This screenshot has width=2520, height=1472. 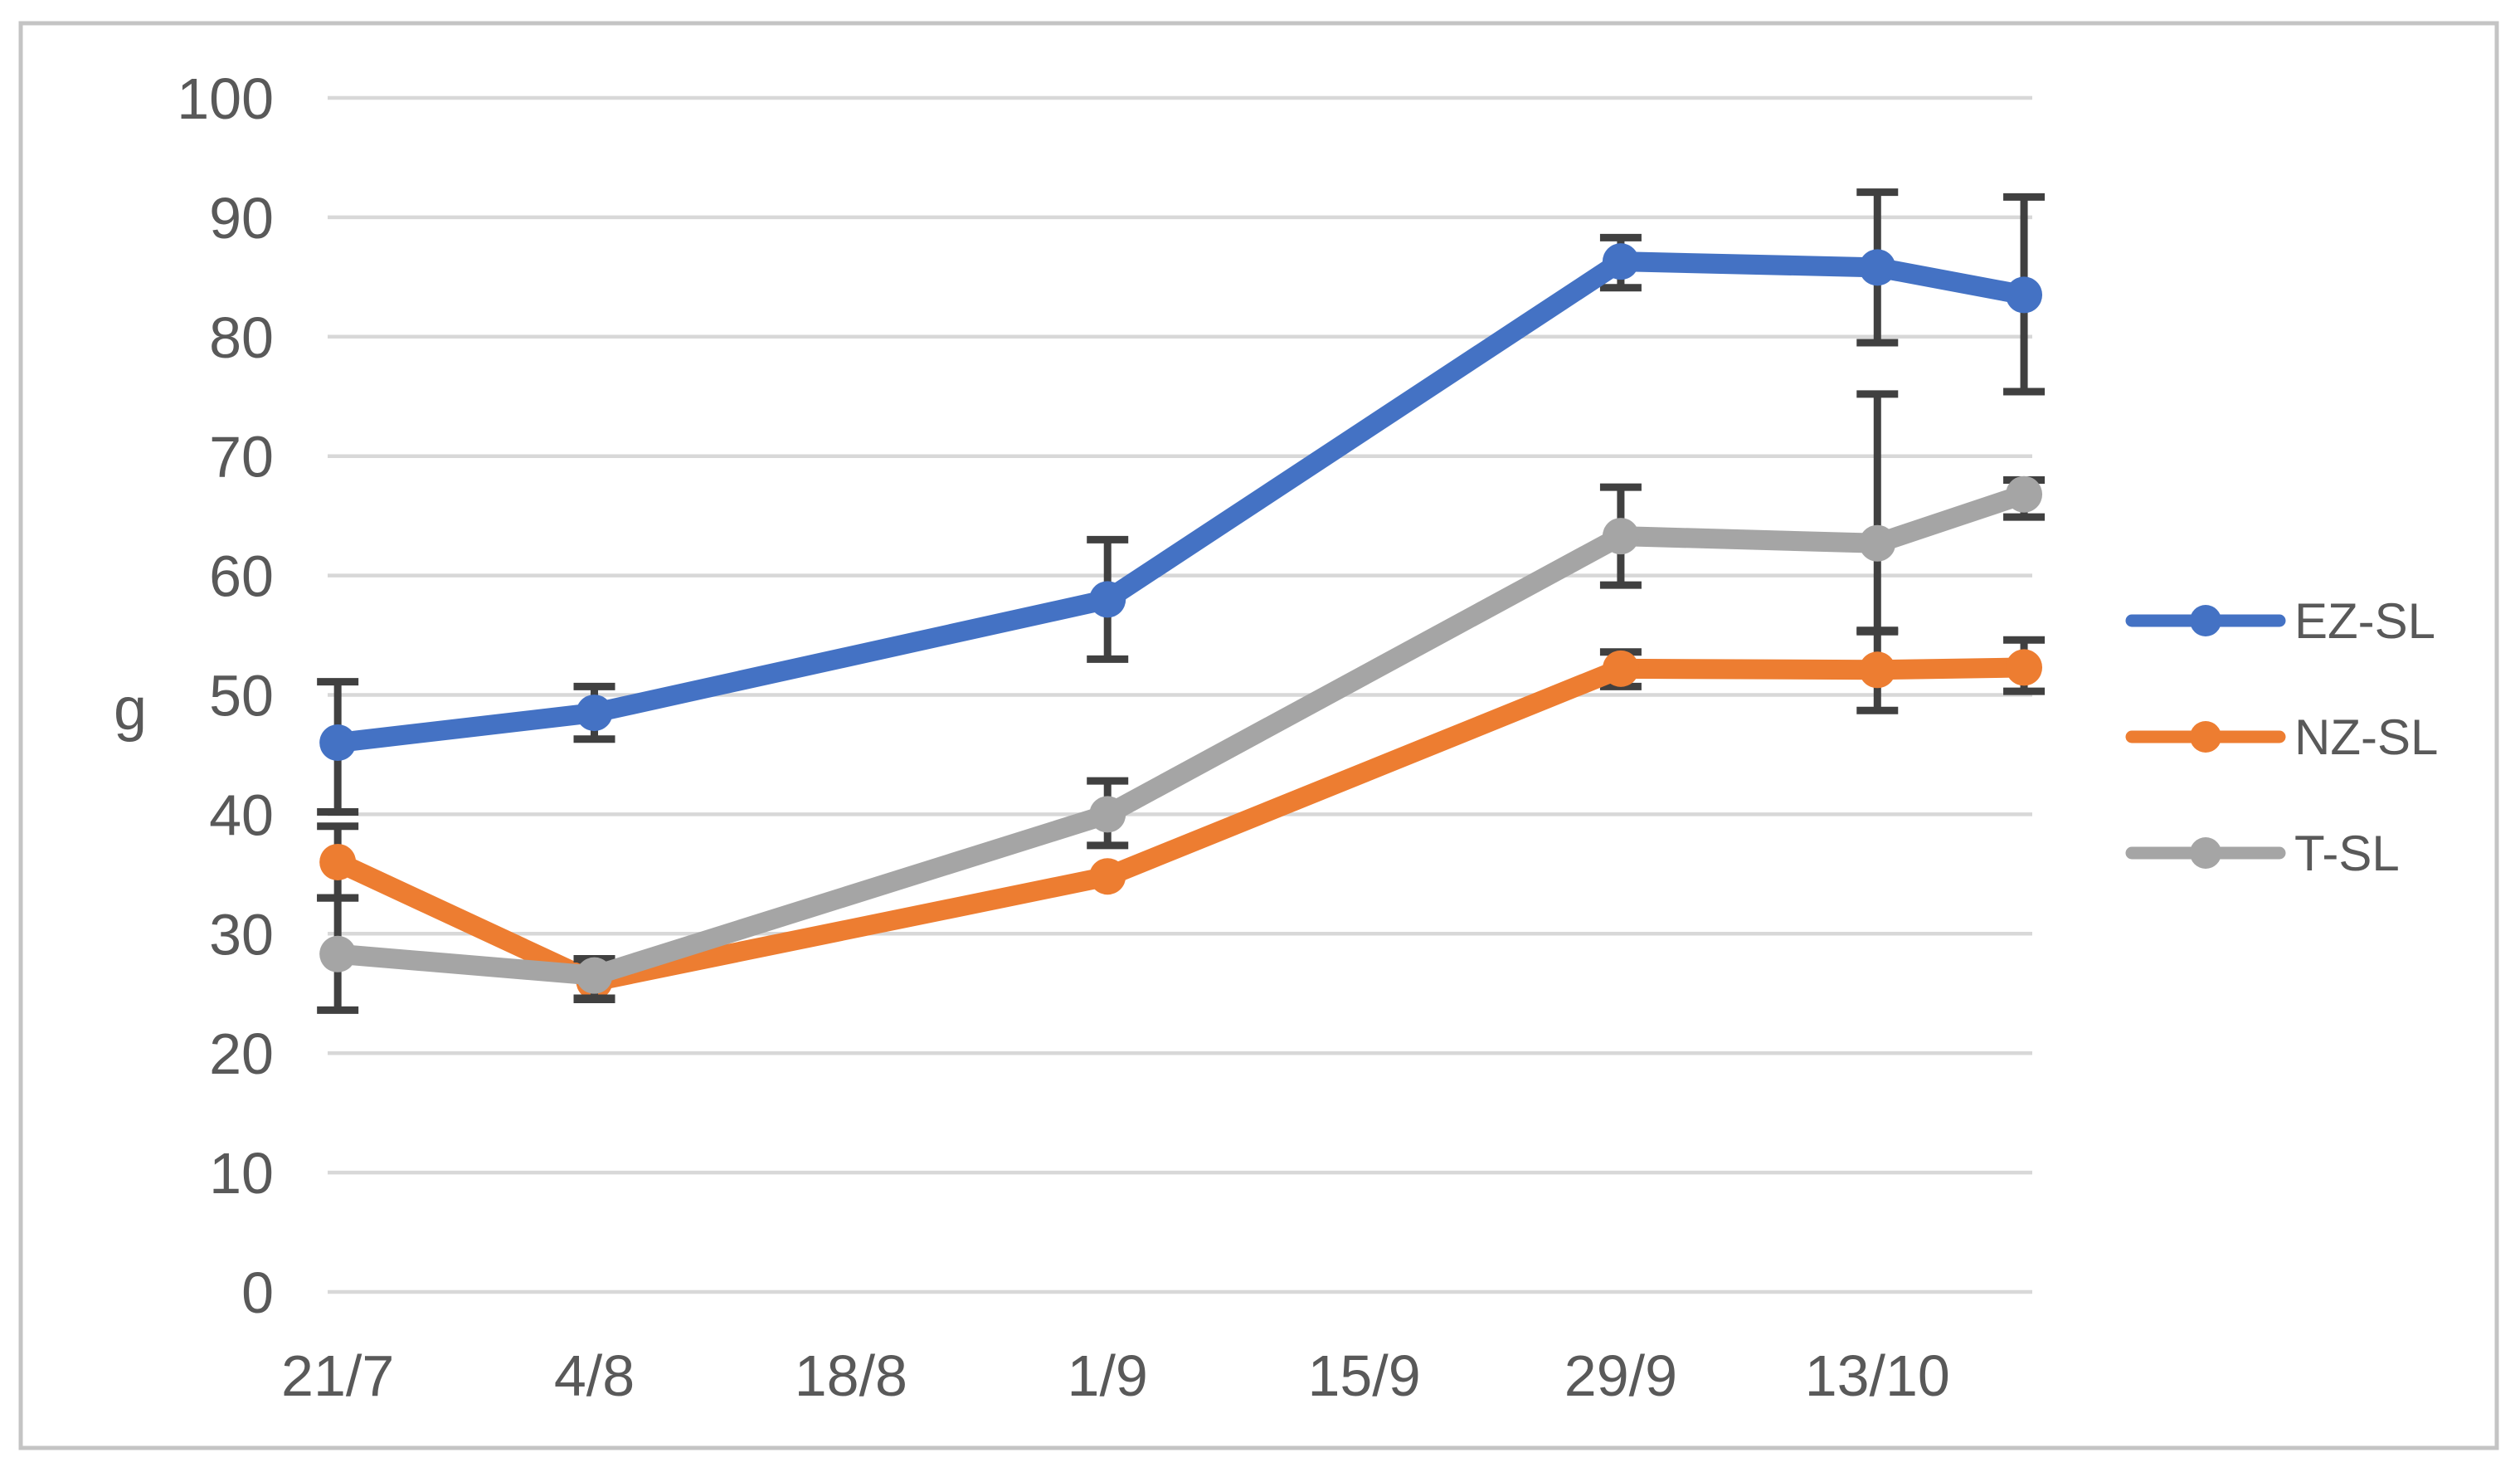 What do you see at coordinates (257, 1292) in the screenshot?
I see `y-tick-label: 0` at bounding box center [257, 1292].